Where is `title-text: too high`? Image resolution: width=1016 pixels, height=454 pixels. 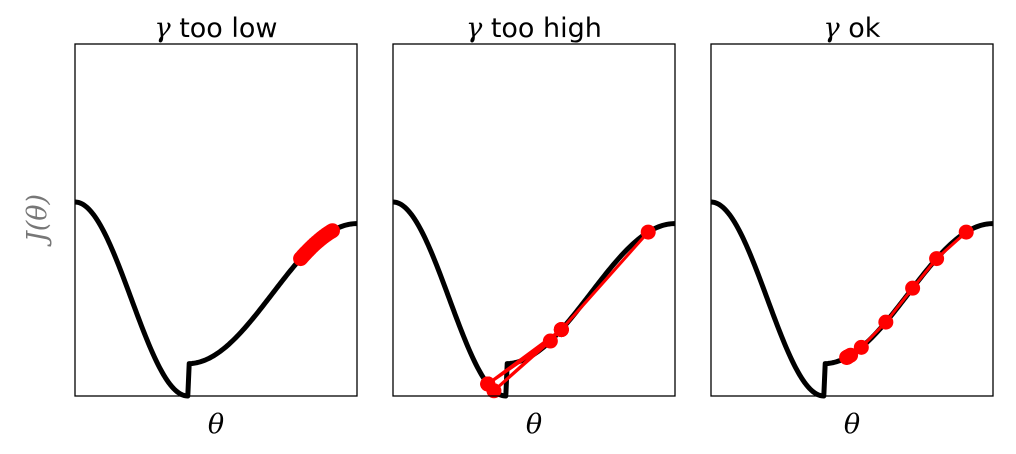 title-text: too high is located at coordinates (546, 28).